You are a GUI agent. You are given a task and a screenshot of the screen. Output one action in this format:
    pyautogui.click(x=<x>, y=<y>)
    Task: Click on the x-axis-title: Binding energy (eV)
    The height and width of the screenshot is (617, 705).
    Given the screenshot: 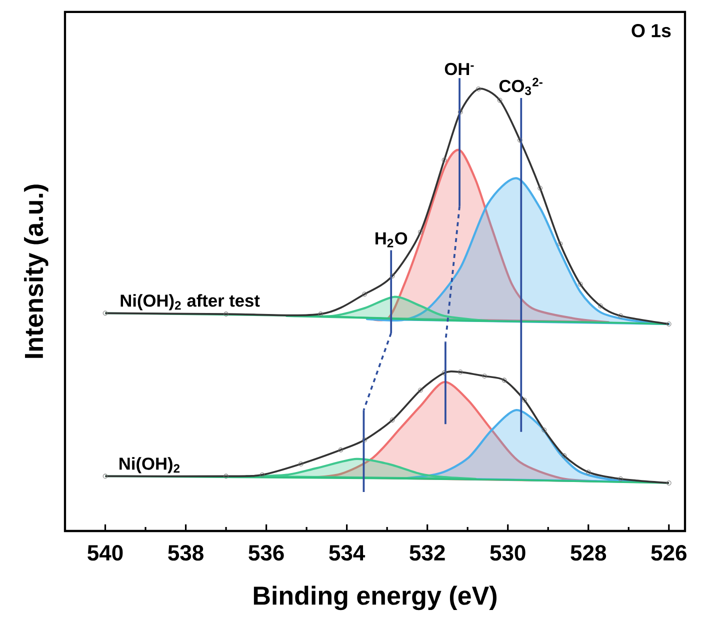 What is the action you would take?
    pyautogui.click(x=375, y=598)
    